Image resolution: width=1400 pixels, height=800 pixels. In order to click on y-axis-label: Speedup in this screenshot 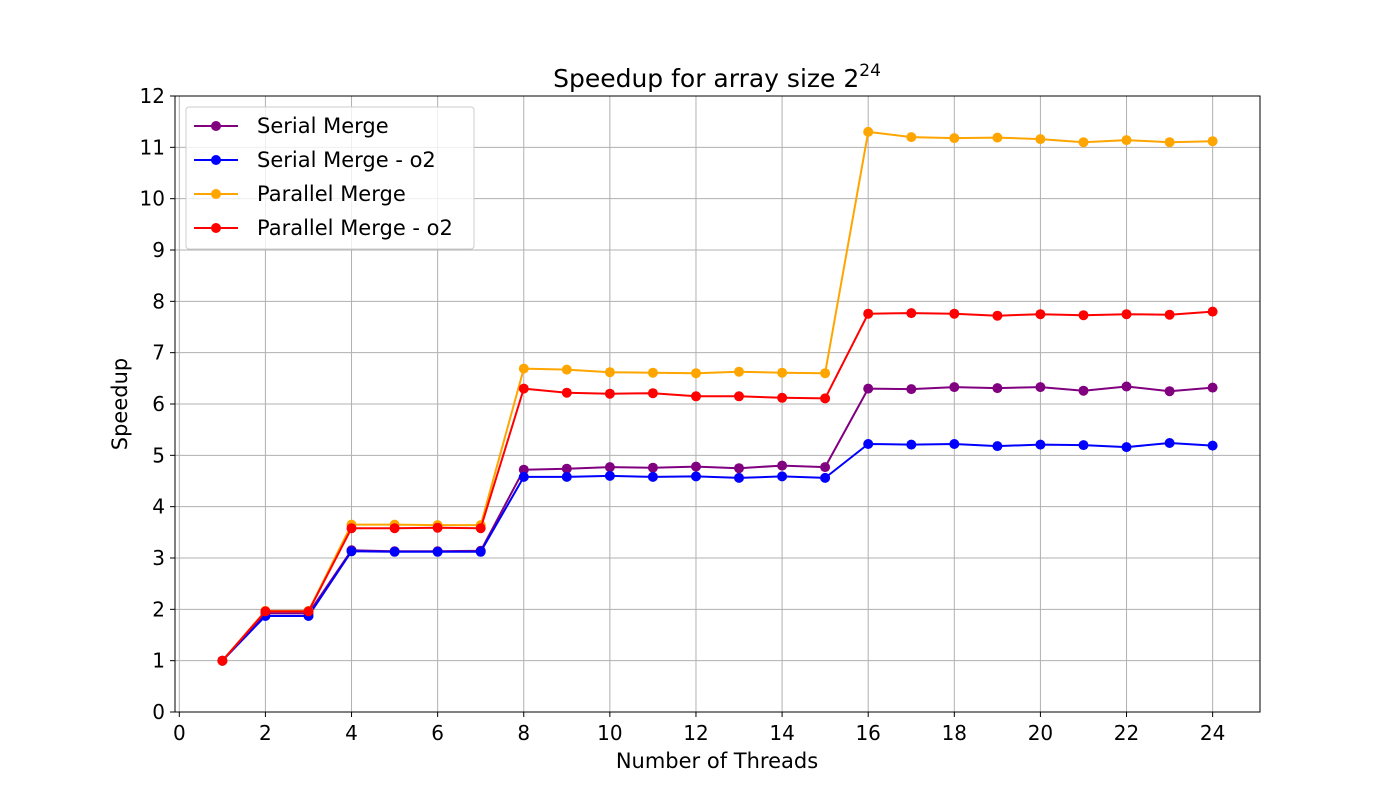, I will do `click(120, 404)`.